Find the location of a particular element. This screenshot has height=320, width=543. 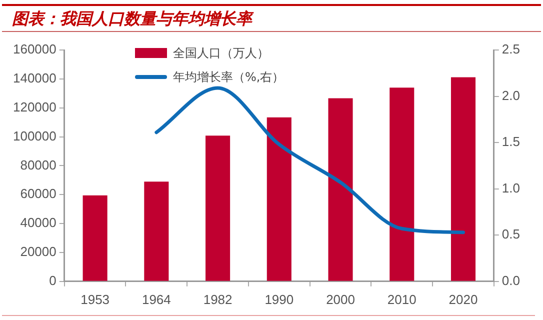

y-tick-label: 20000 is located at coordinates (38, 252).